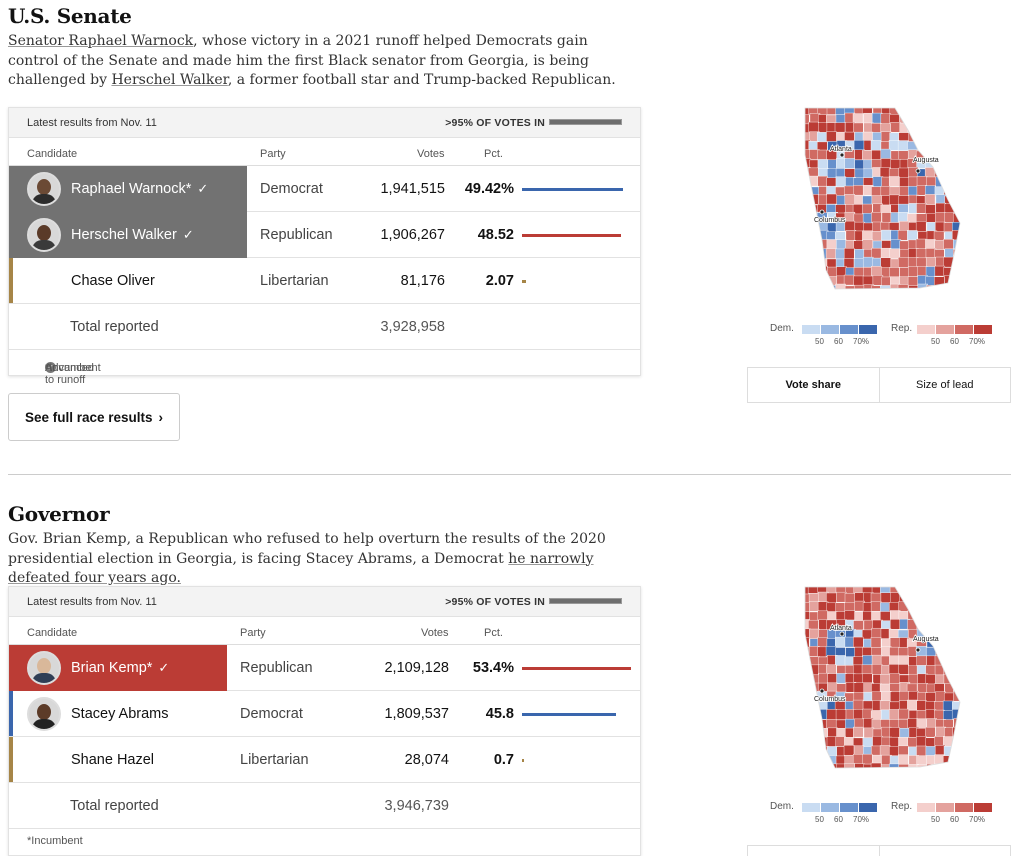 This screenshot has height=856, width=1011. What do you see at coordinates (782, 806) in the screenshot?
I see `legend-dem-label: Dem.` at bounding box center [782, 806].